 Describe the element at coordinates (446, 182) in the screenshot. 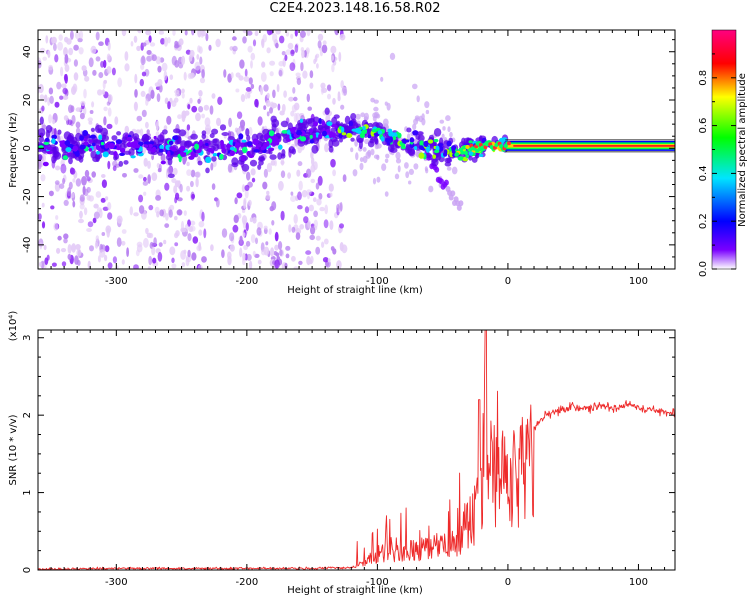

I see `trailing-blob` at that location.